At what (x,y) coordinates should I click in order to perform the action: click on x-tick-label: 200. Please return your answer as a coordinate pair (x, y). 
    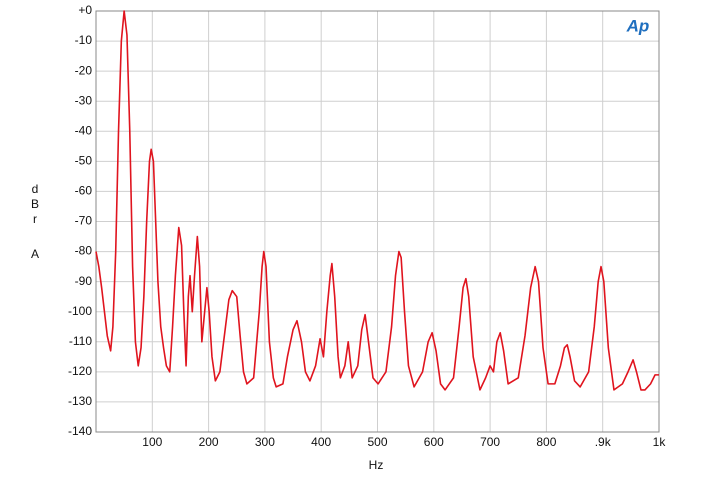
    Looking at the image, I should click on (209, 442).